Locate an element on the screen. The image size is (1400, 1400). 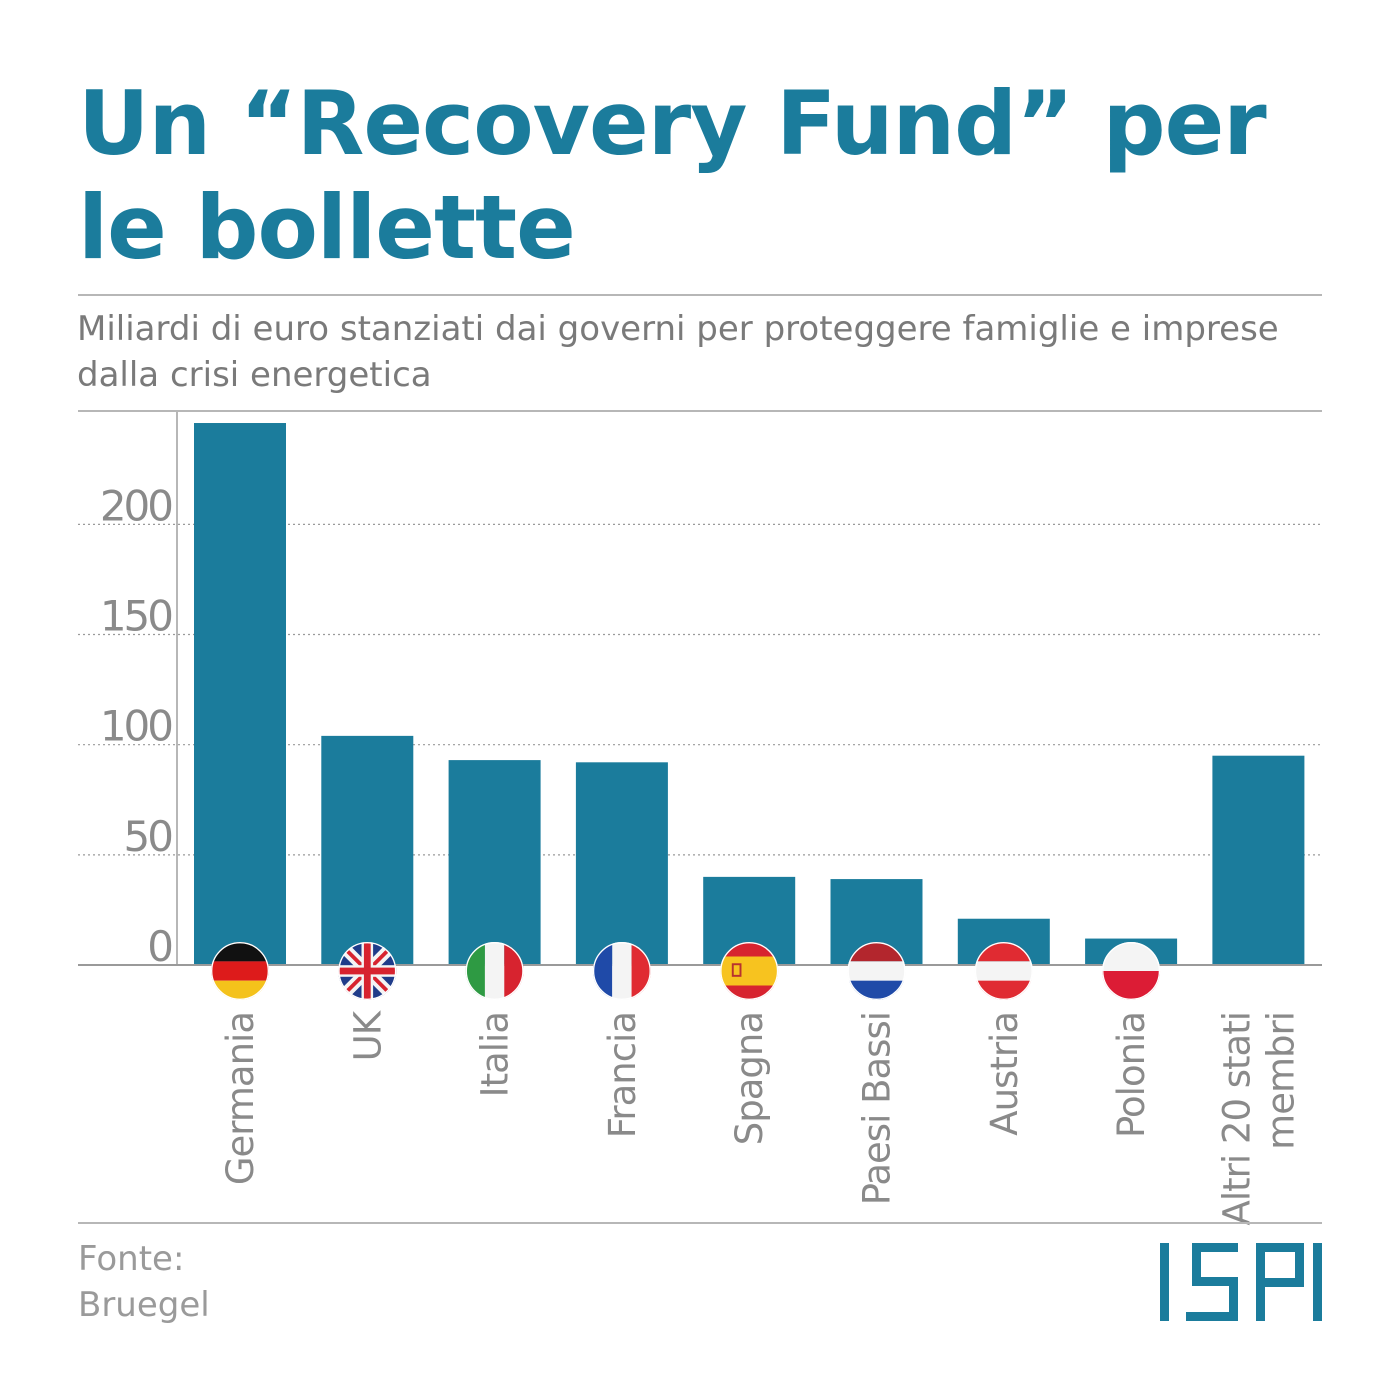
x-tick-label: Altri 20 statimembri is located at coordinates (1258, 1118).